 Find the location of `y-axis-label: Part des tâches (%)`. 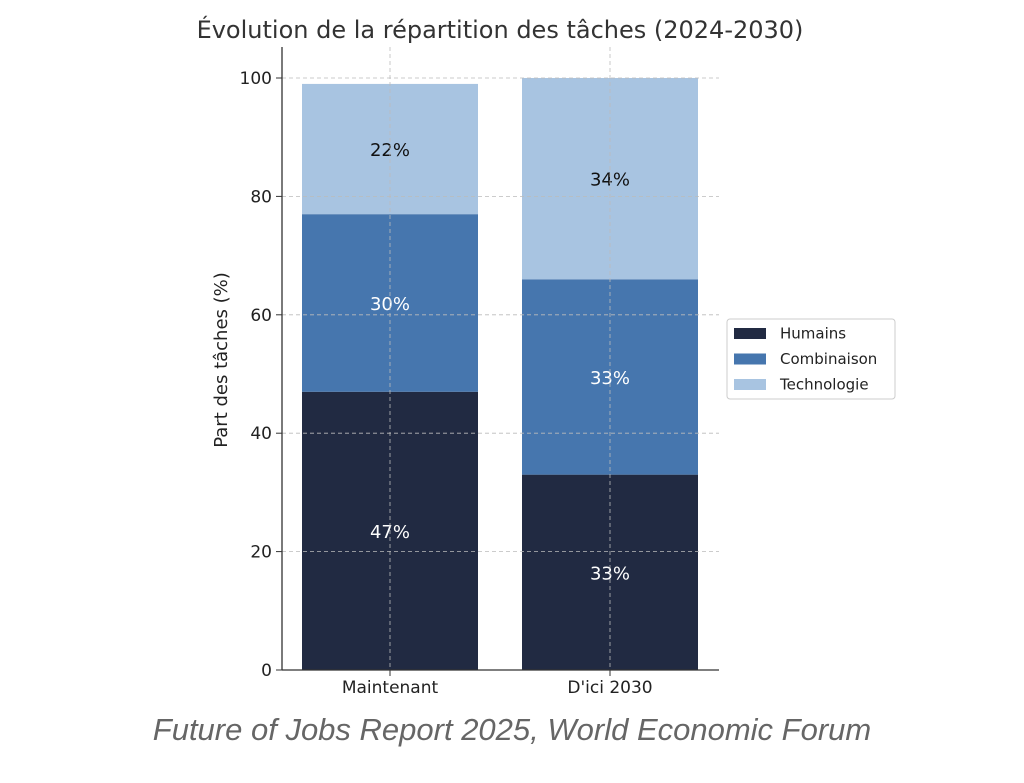

y-axis-label: Part des tâches (%) is located at coordinates (221, 360).